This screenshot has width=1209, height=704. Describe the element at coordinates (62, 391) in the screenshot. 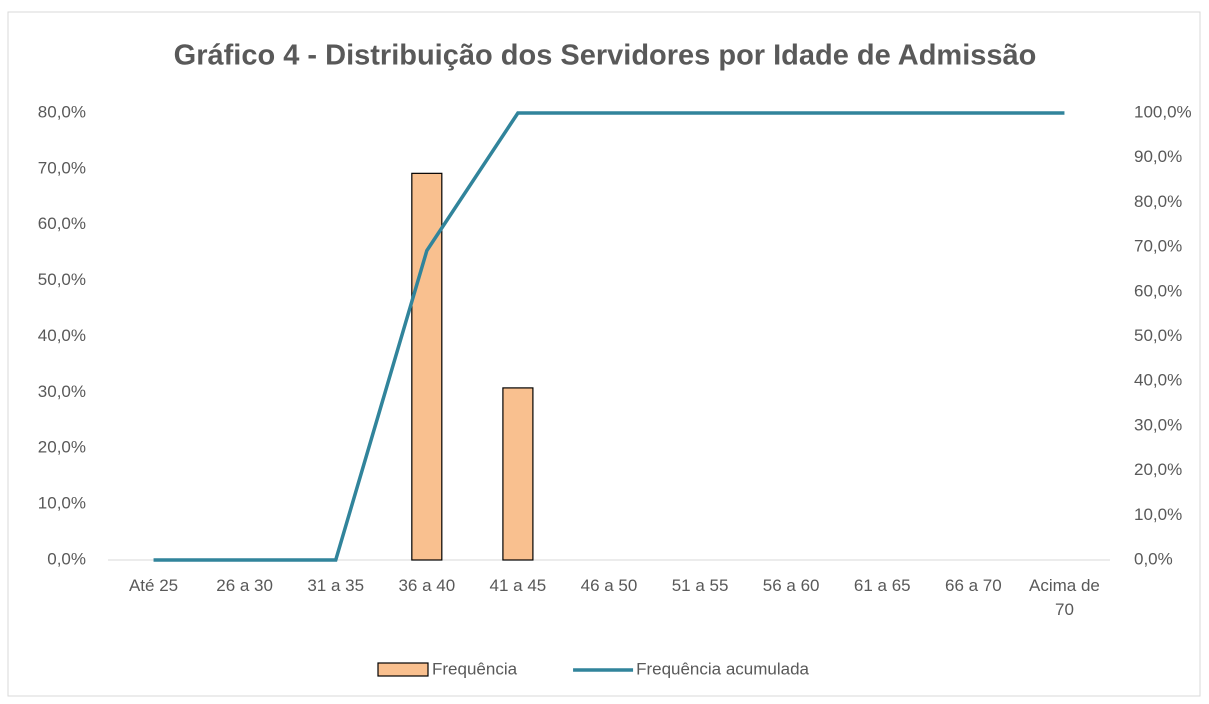

I see `y-tick-label: 30,0%` at that location.